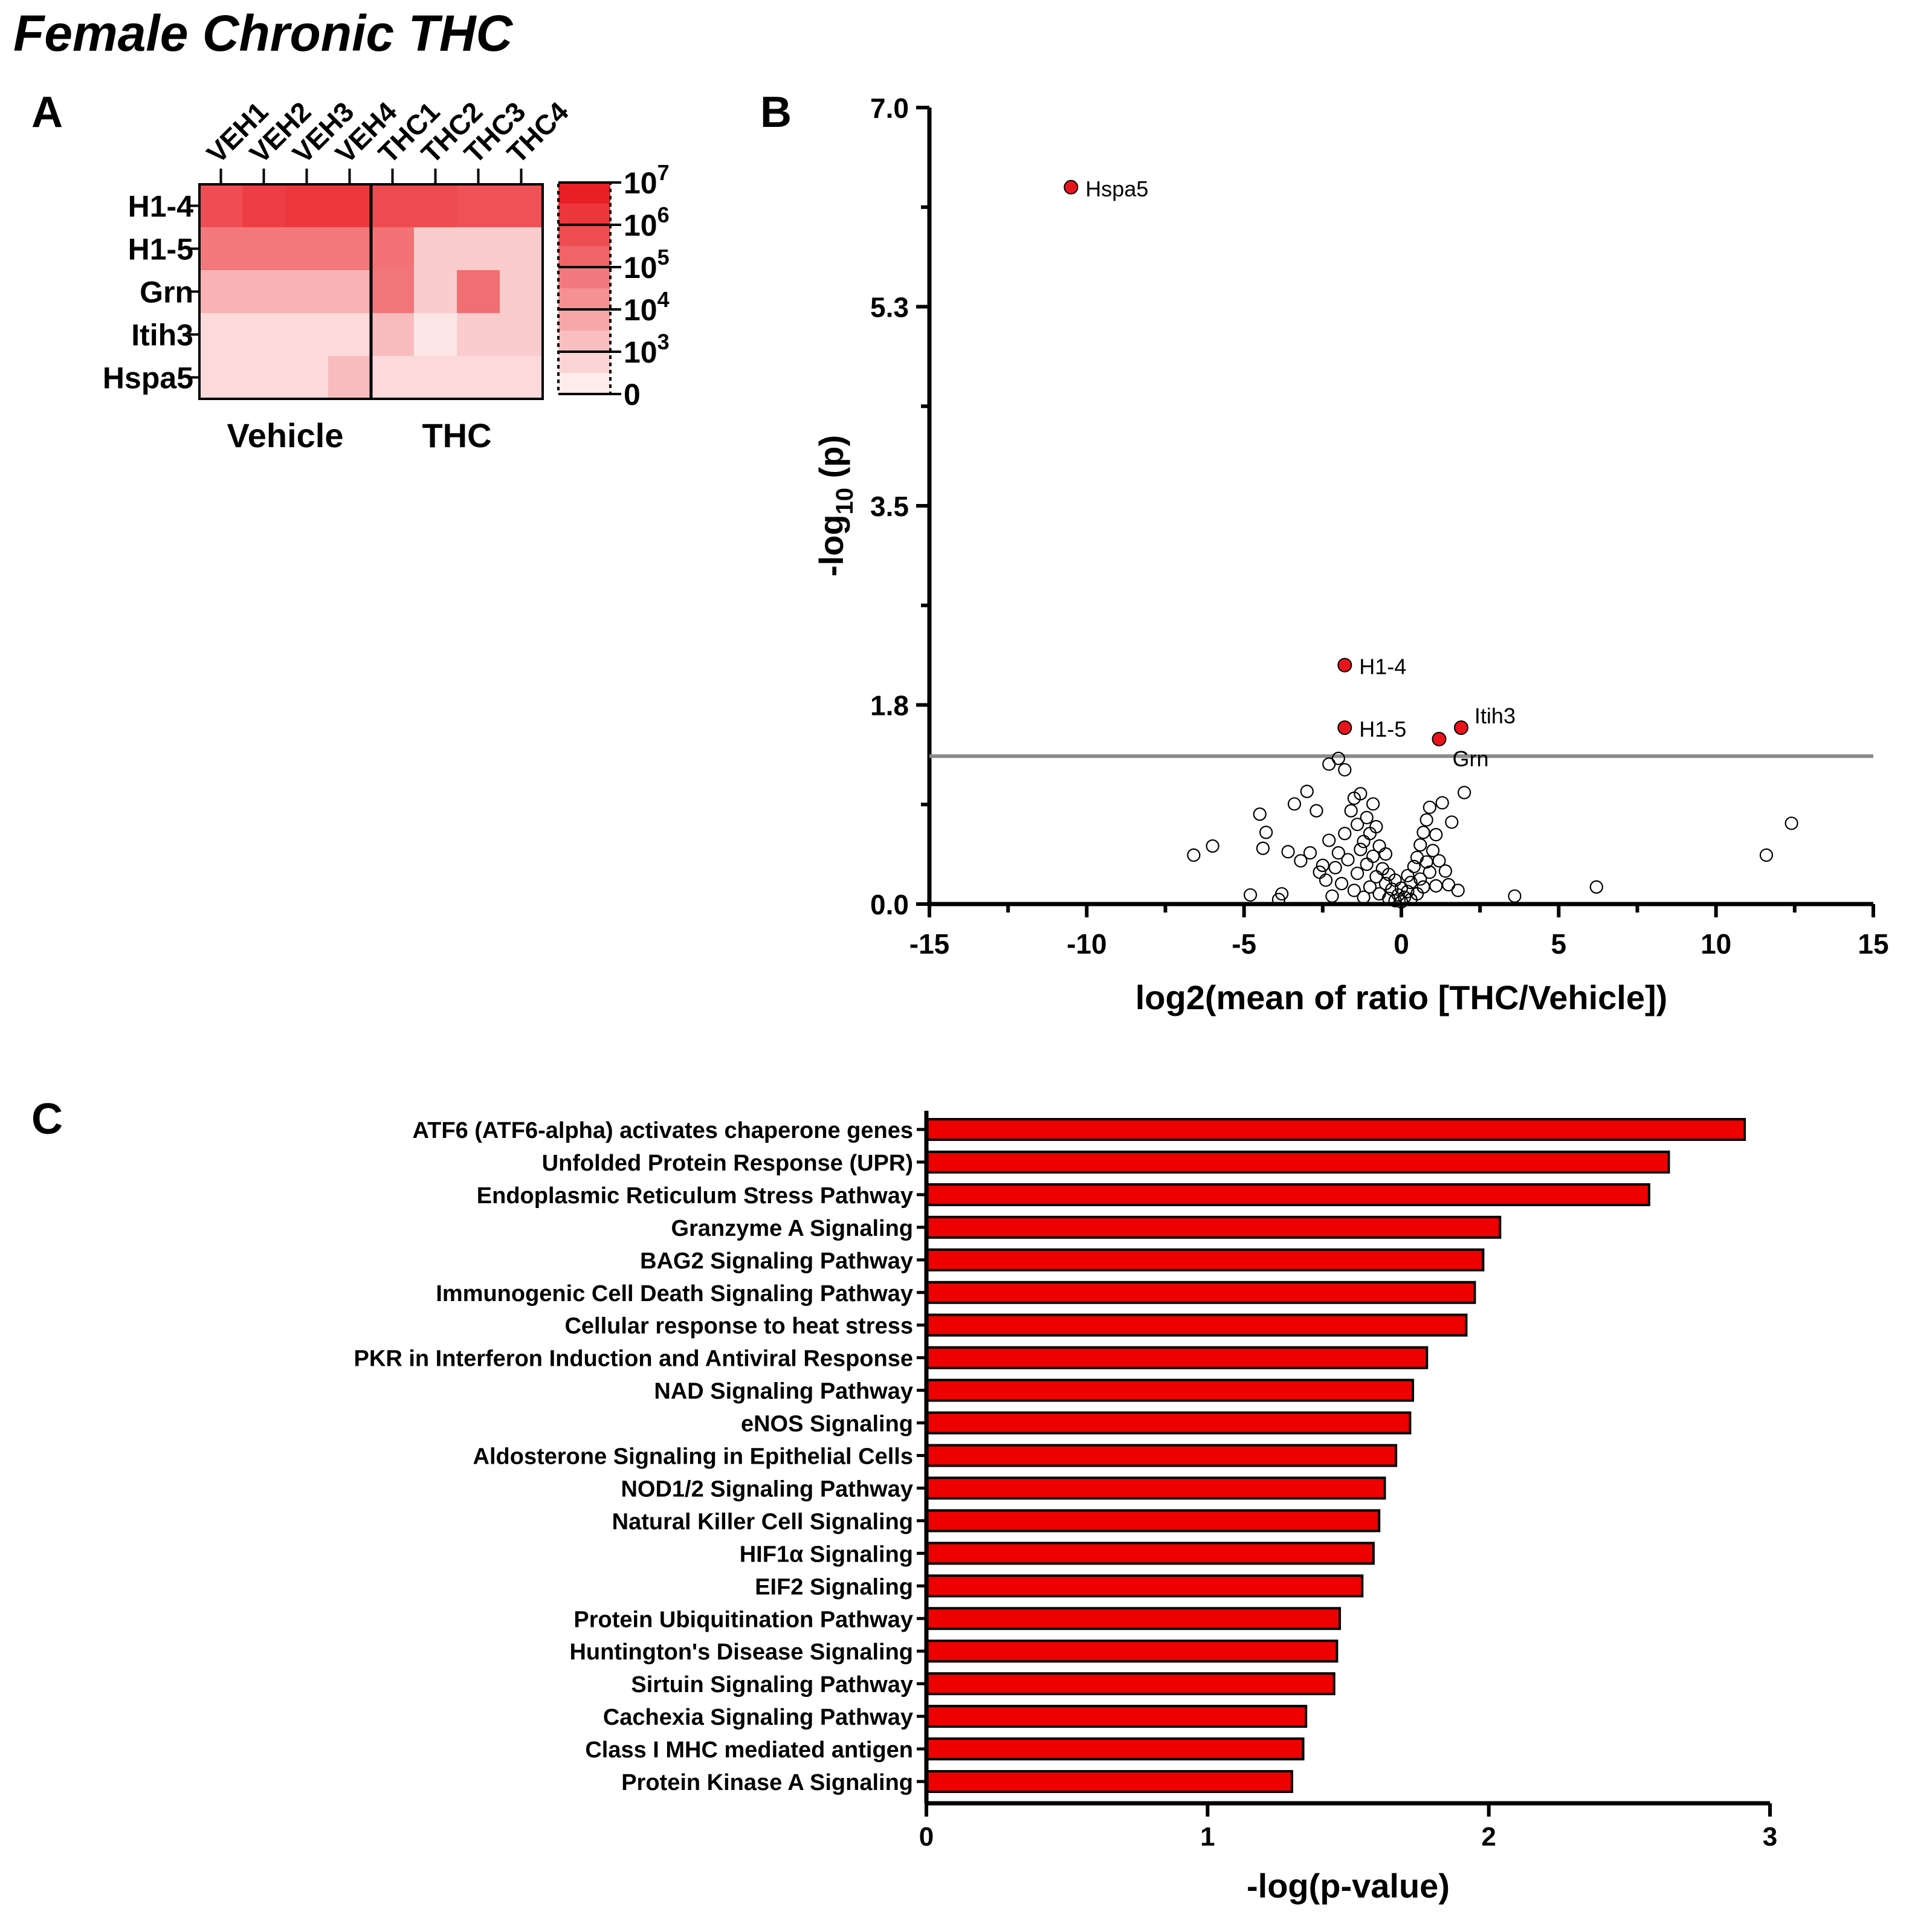  Describe the element at coordinates (435, 292) in the screenshot. I see `heatmap-cell-Grn-THC2` at that location.